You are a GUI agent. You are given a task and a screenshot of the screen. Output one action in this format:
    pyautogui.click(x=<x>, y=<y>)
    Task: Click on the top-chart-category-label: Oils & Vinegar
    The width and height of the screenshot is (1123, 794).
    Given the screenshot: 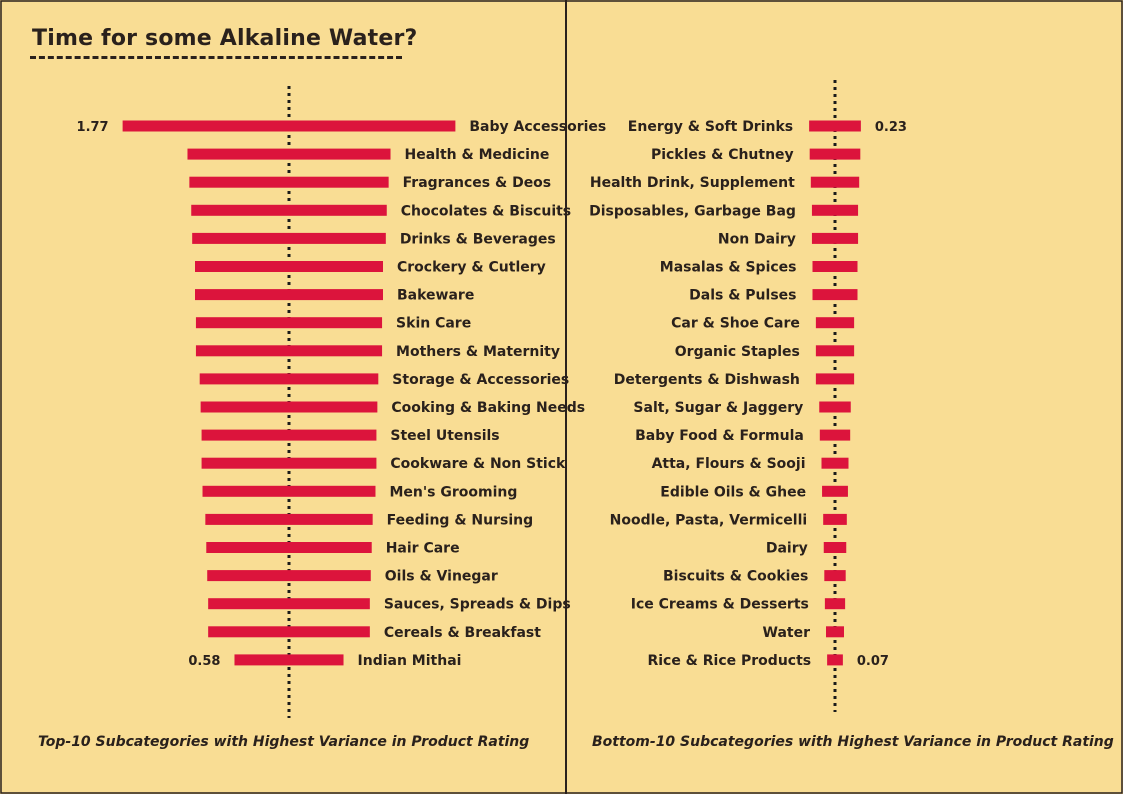 What is the action you would take?
    pyautogui.click(x=441, y=577)
    